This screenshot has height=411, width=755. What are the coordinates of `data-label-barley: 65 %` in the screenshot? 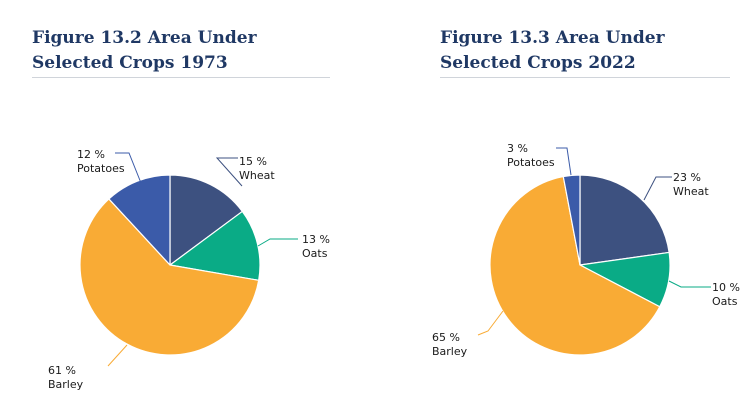 It's located at (446, 337).